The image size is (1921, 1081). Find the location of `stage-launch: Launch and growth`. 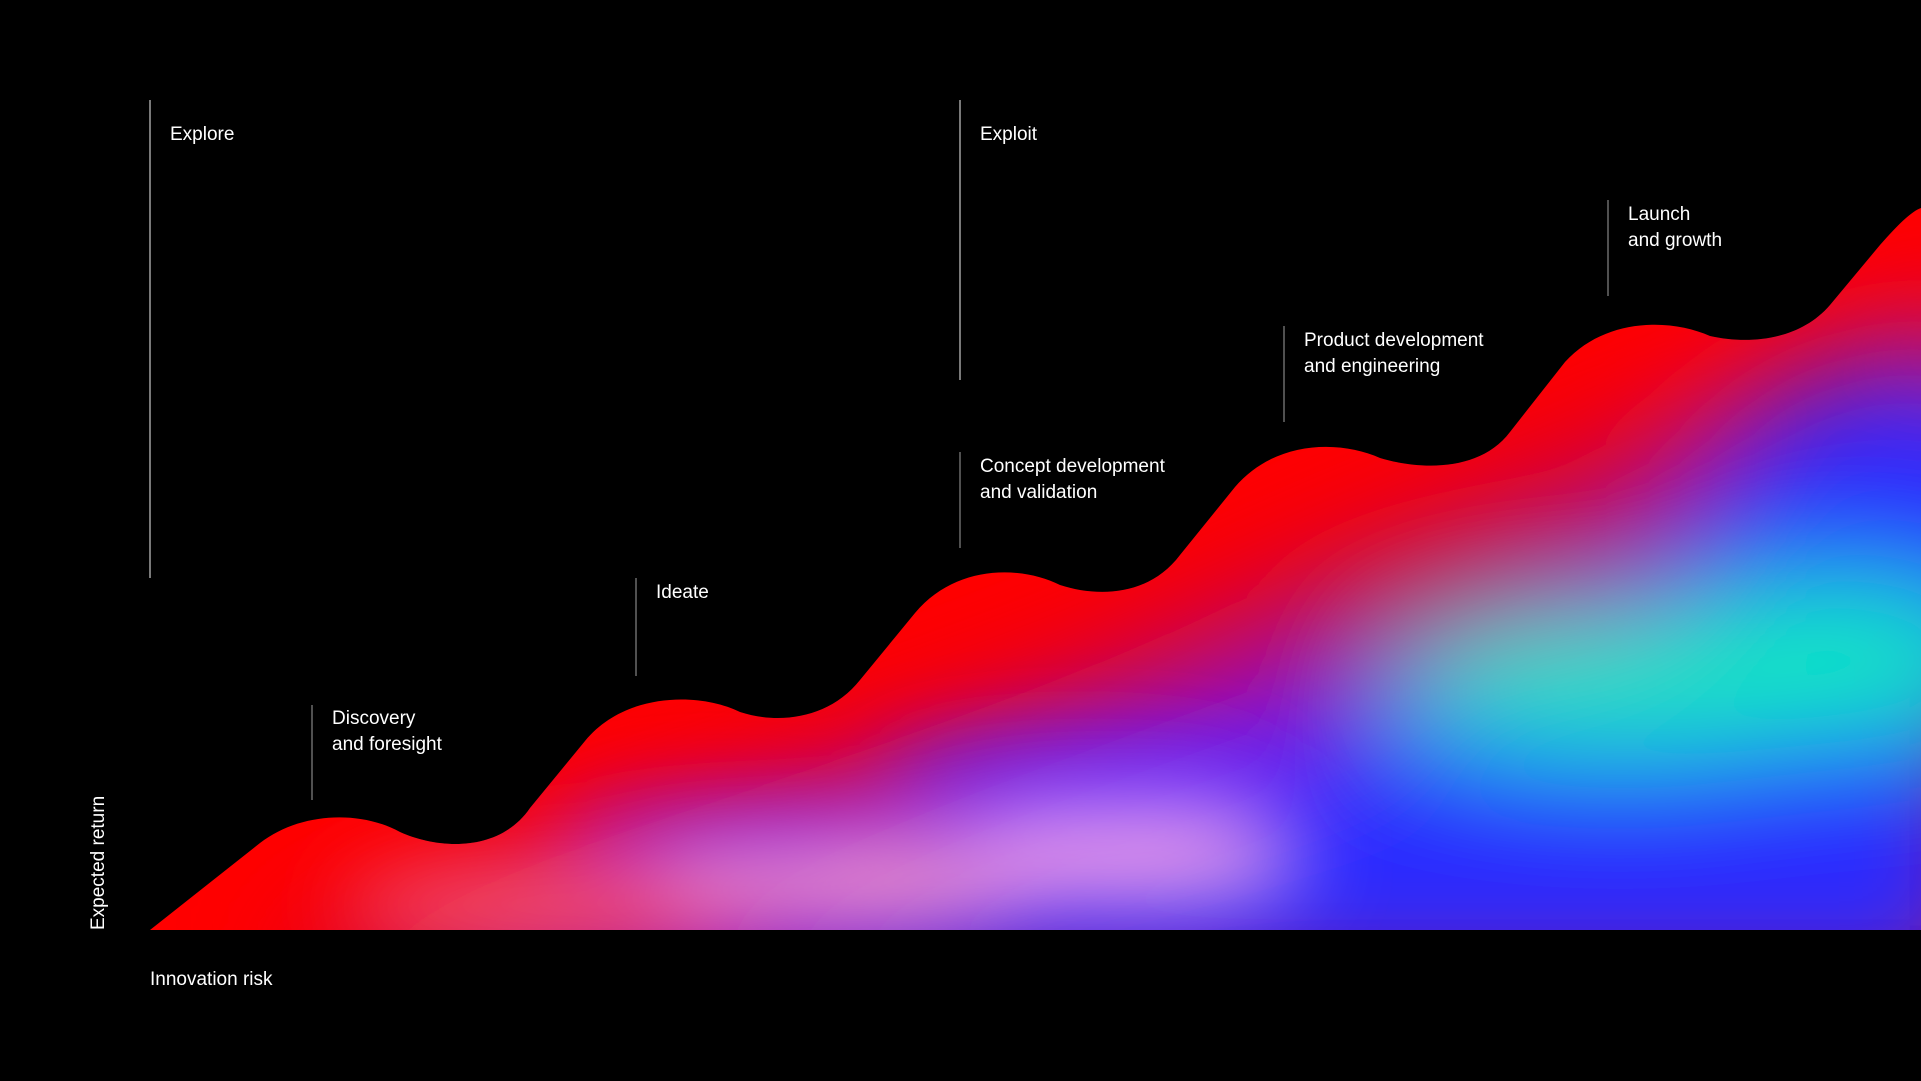

stage-launch: Launch and growth is located at coordinates (1664, 248).